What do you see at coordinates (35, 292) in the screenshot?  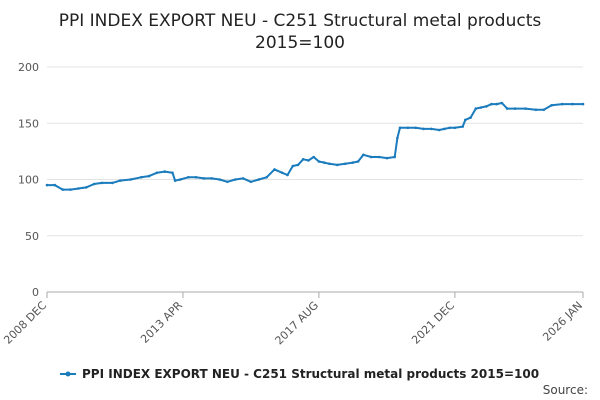 I see `y-tick-label-0: 0` at bounding box center [35, 292].